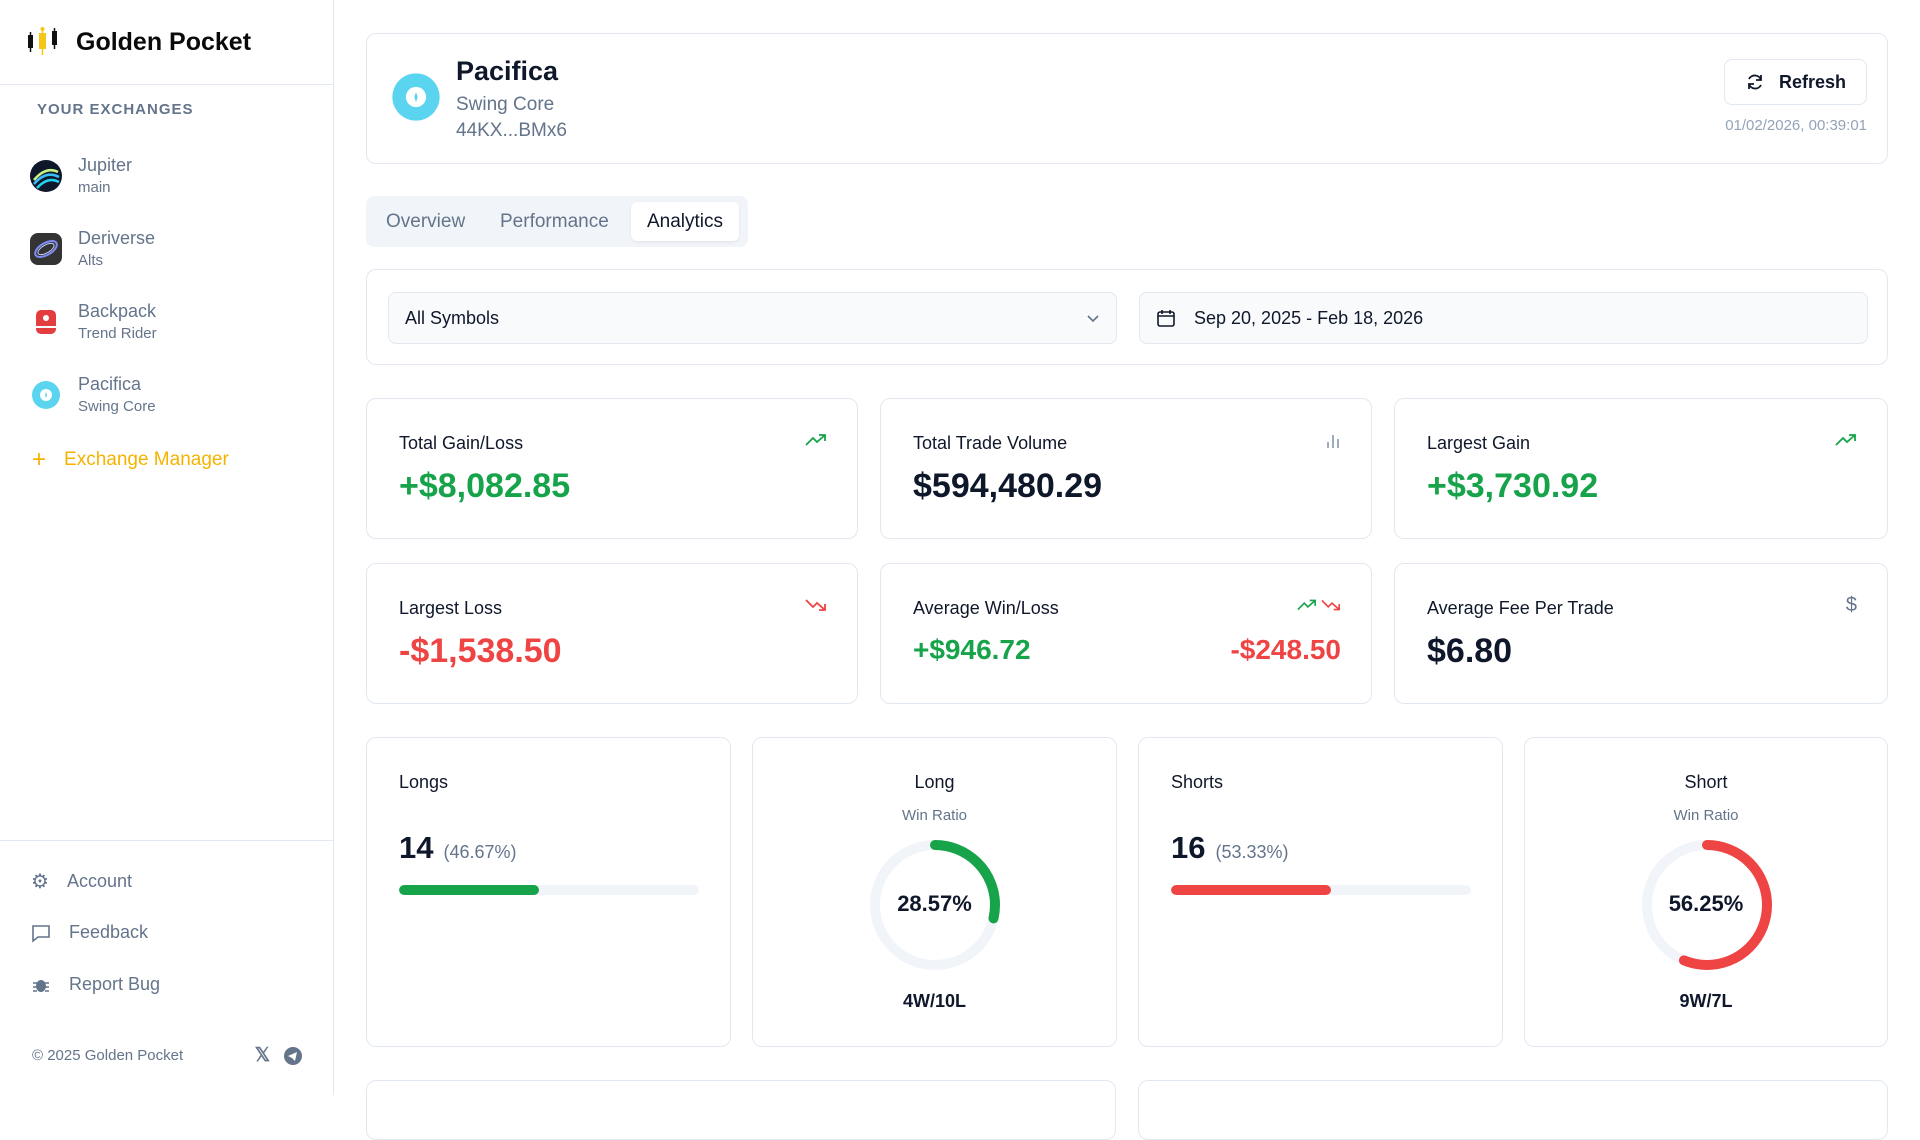 This screenshot has width=1920, height=1140. What do you see at coordinates (1093, 319) in the screenshot?
I see `chevron-down-icon` at bounding box center [1093, 319].